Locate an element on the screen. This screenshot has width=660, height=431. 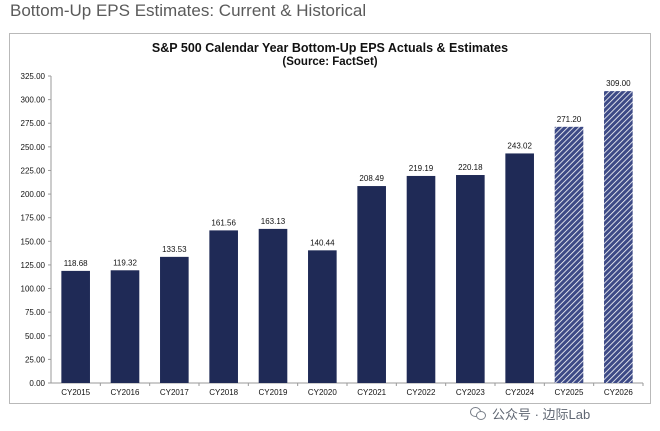
y-tick-label: 125.00 is located at coordinates (33, 265).